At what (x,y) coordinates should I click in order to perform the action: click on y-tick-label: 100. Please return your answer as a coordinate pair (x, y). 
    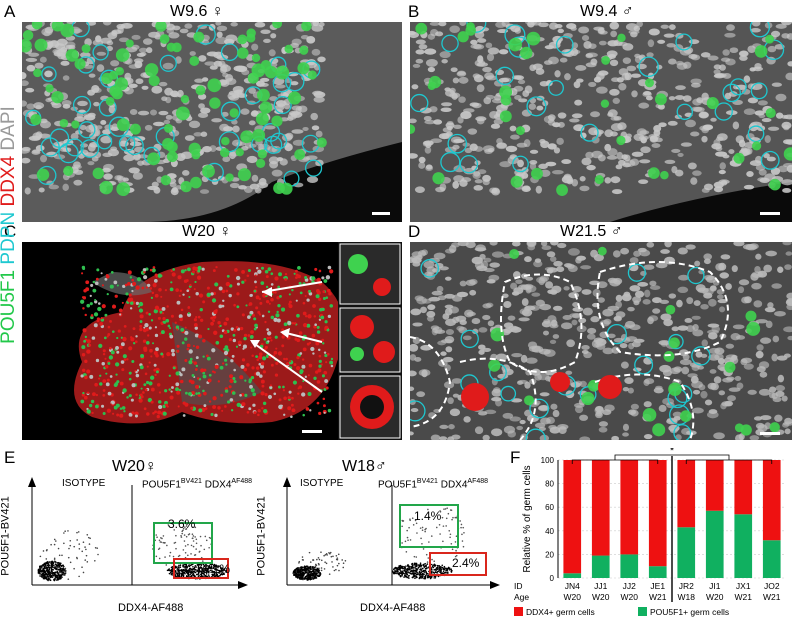
    Looking at the image, I should click on (548, 460).